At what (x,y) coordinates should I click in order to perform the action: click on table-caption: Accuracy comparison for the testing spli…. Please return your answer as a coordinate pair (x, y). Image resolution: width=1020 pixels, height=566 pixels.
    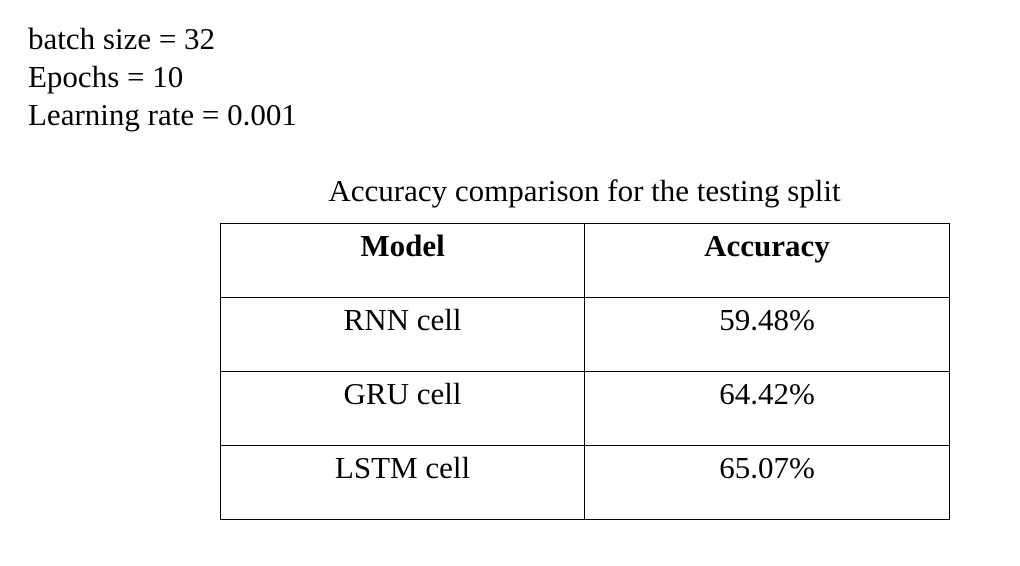
    Looking at the image, I should click on (584, 190).